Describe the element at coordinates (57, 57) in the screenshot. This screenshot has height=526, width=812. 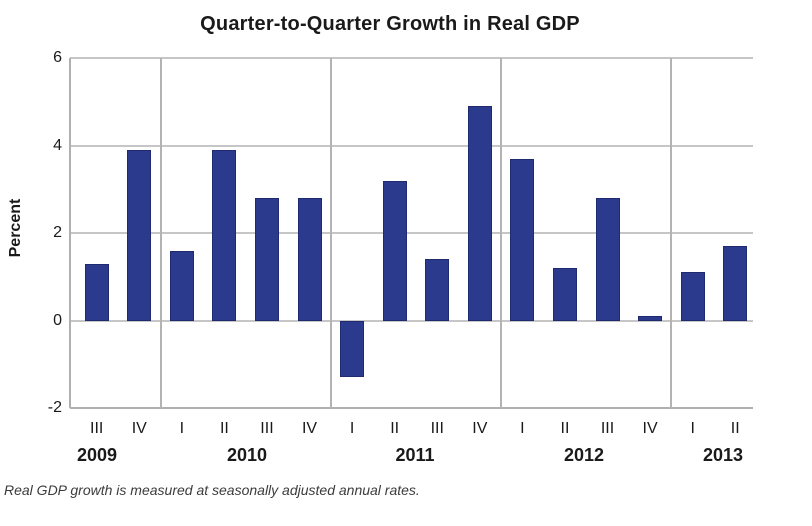
I see `y-tick-label: 6` at that location.